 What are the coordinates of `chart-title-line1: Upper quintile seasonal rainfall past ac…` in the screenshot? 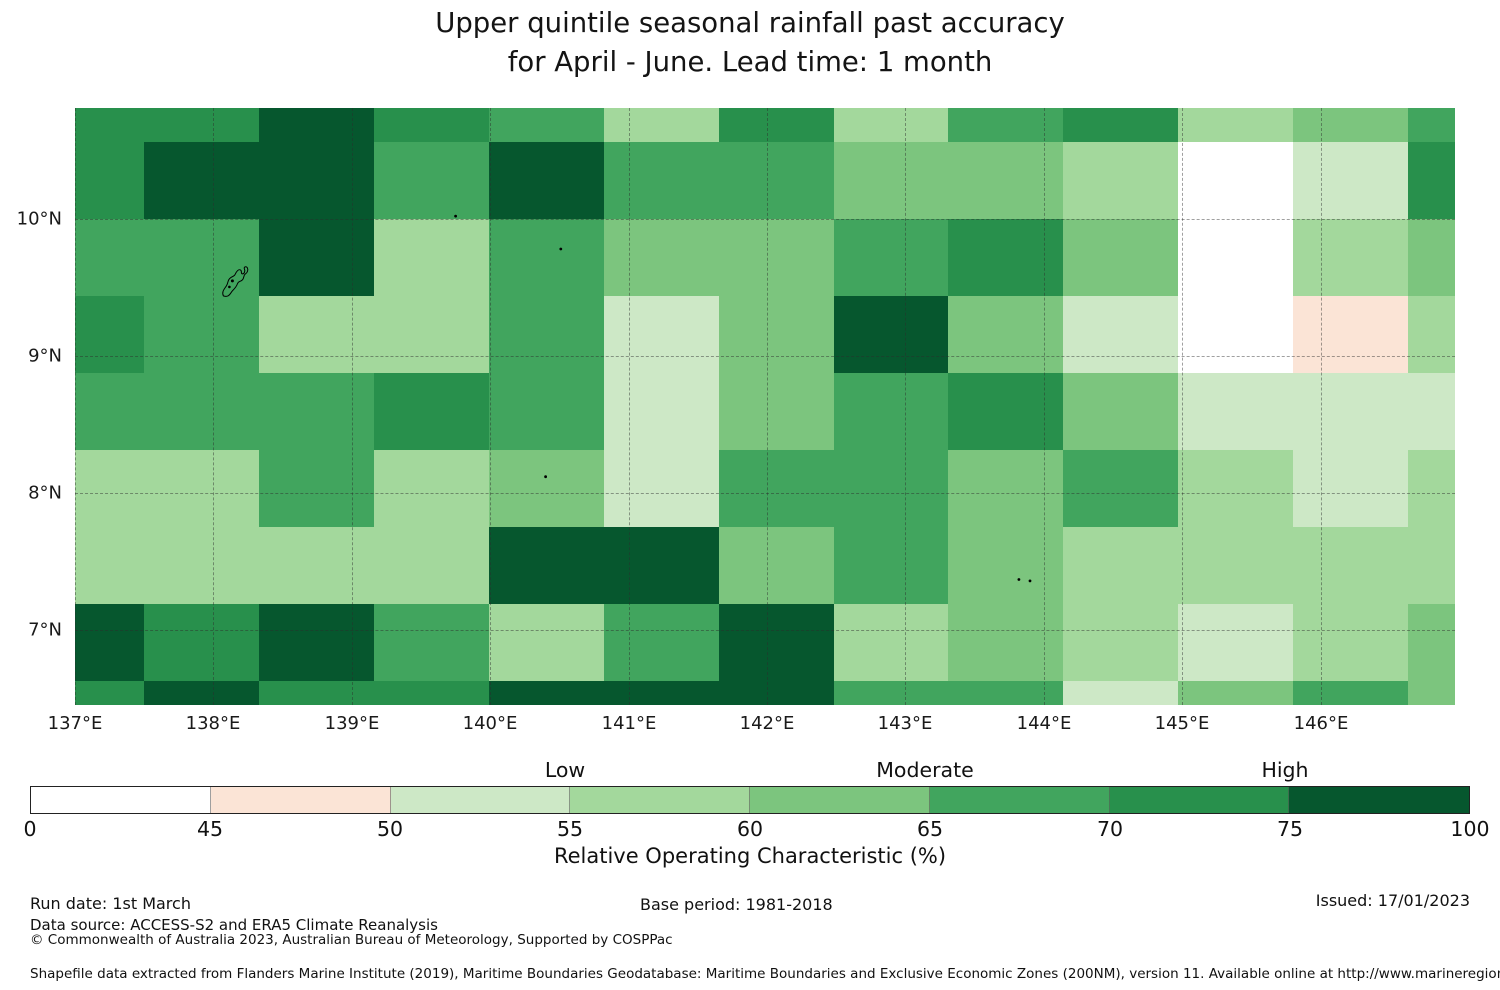 It's located at (750, 23).